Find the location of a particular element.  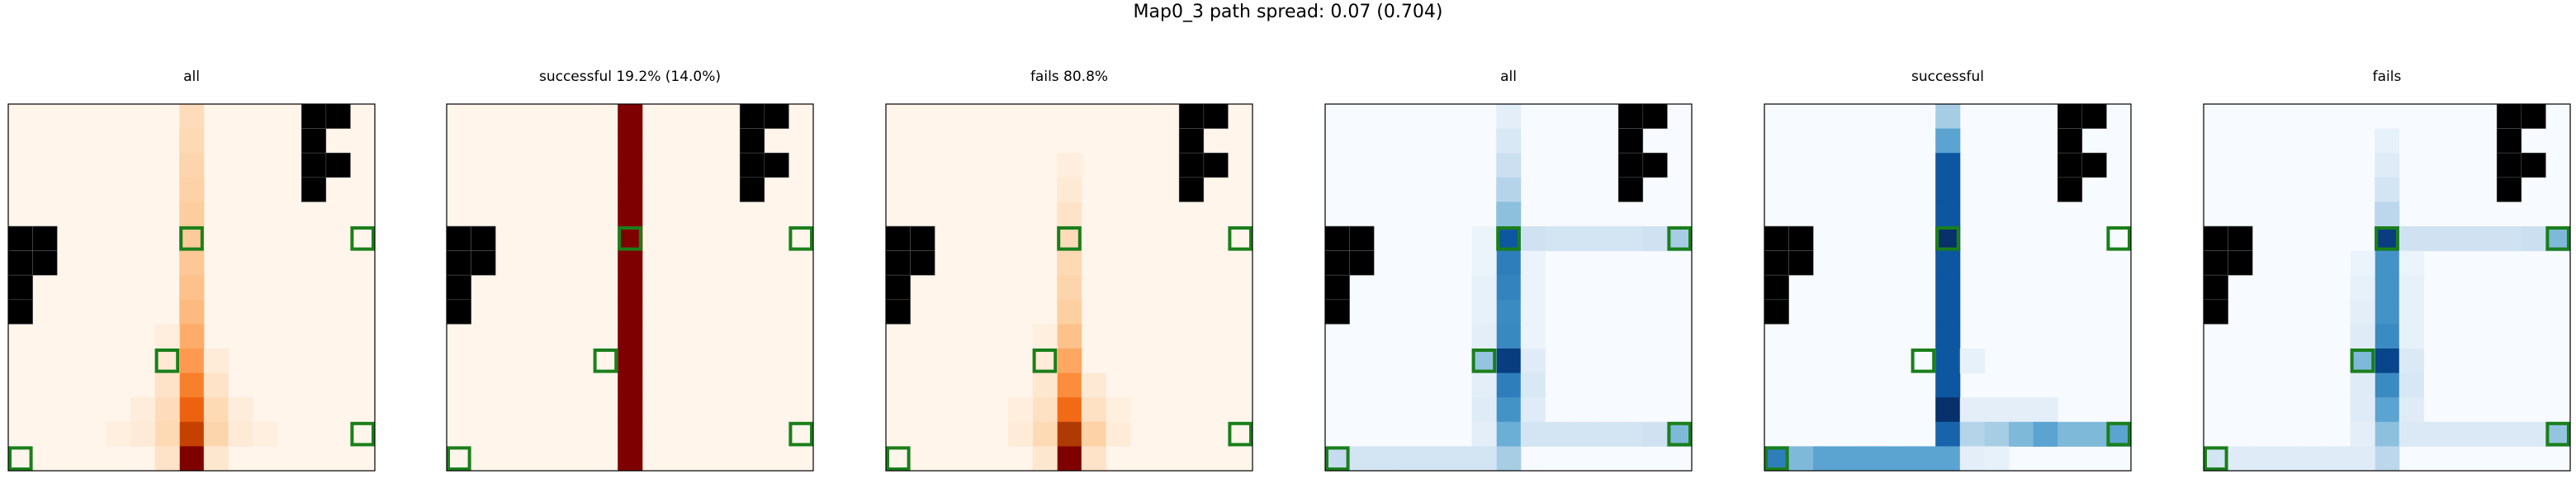

figure-title: Map0_3 path spread: 0.07 (0.704) is located at coordinates (1288, 12).